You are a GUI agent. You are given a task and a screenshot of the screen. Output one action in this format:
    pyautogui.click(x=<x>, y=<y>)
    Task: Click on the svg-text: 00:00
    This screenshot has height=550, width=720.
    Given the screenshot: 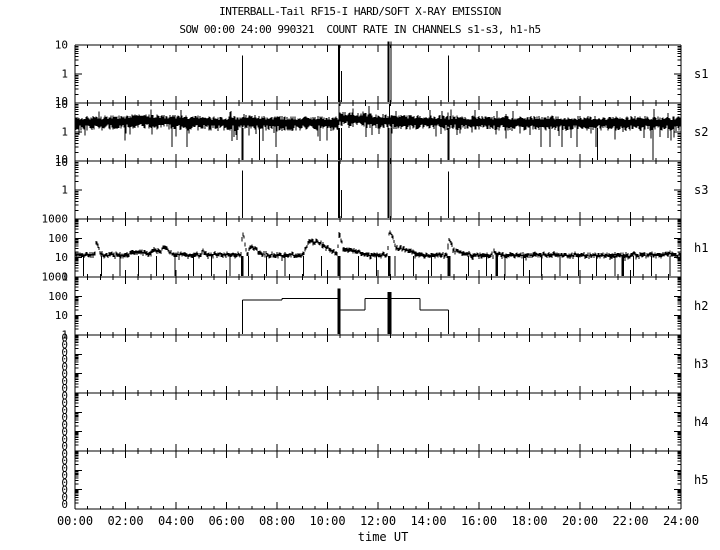 What is the action you would take?
    pyautogui.click(x=75, y=521)
    